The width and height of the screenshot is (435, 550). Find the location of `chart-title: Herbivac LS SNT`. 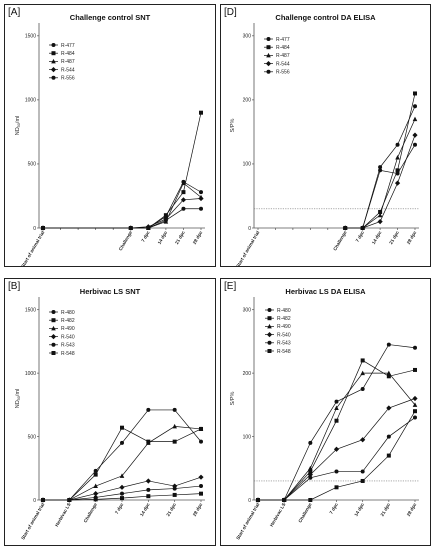

chart-title: Herbivac LS SNT is located at coordinates (110, 291).